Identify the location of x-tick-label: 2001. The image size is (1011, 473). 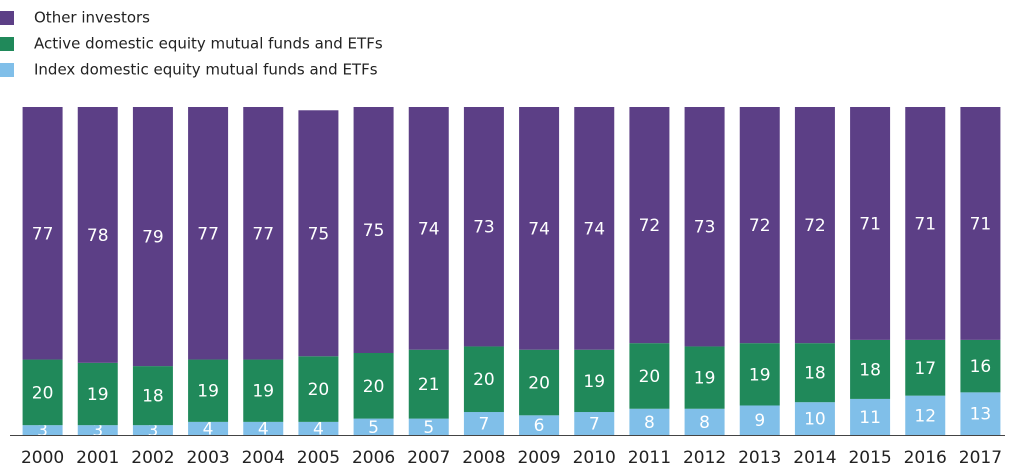
(97, 458).